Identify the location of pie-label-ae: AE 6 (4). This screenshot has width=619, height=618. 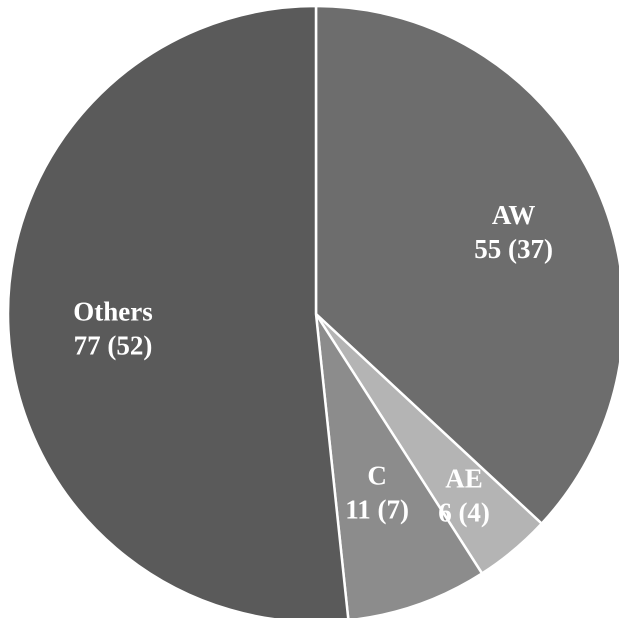
(464, 495).